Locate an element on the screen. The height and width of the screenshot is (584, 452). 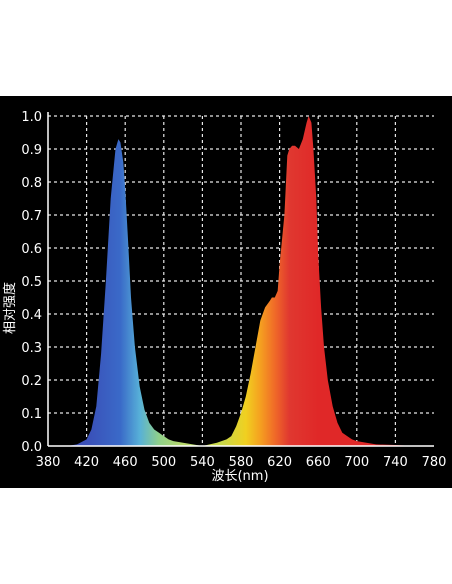
y-tick-label: 0.1 is located at coordinates (31, 414).